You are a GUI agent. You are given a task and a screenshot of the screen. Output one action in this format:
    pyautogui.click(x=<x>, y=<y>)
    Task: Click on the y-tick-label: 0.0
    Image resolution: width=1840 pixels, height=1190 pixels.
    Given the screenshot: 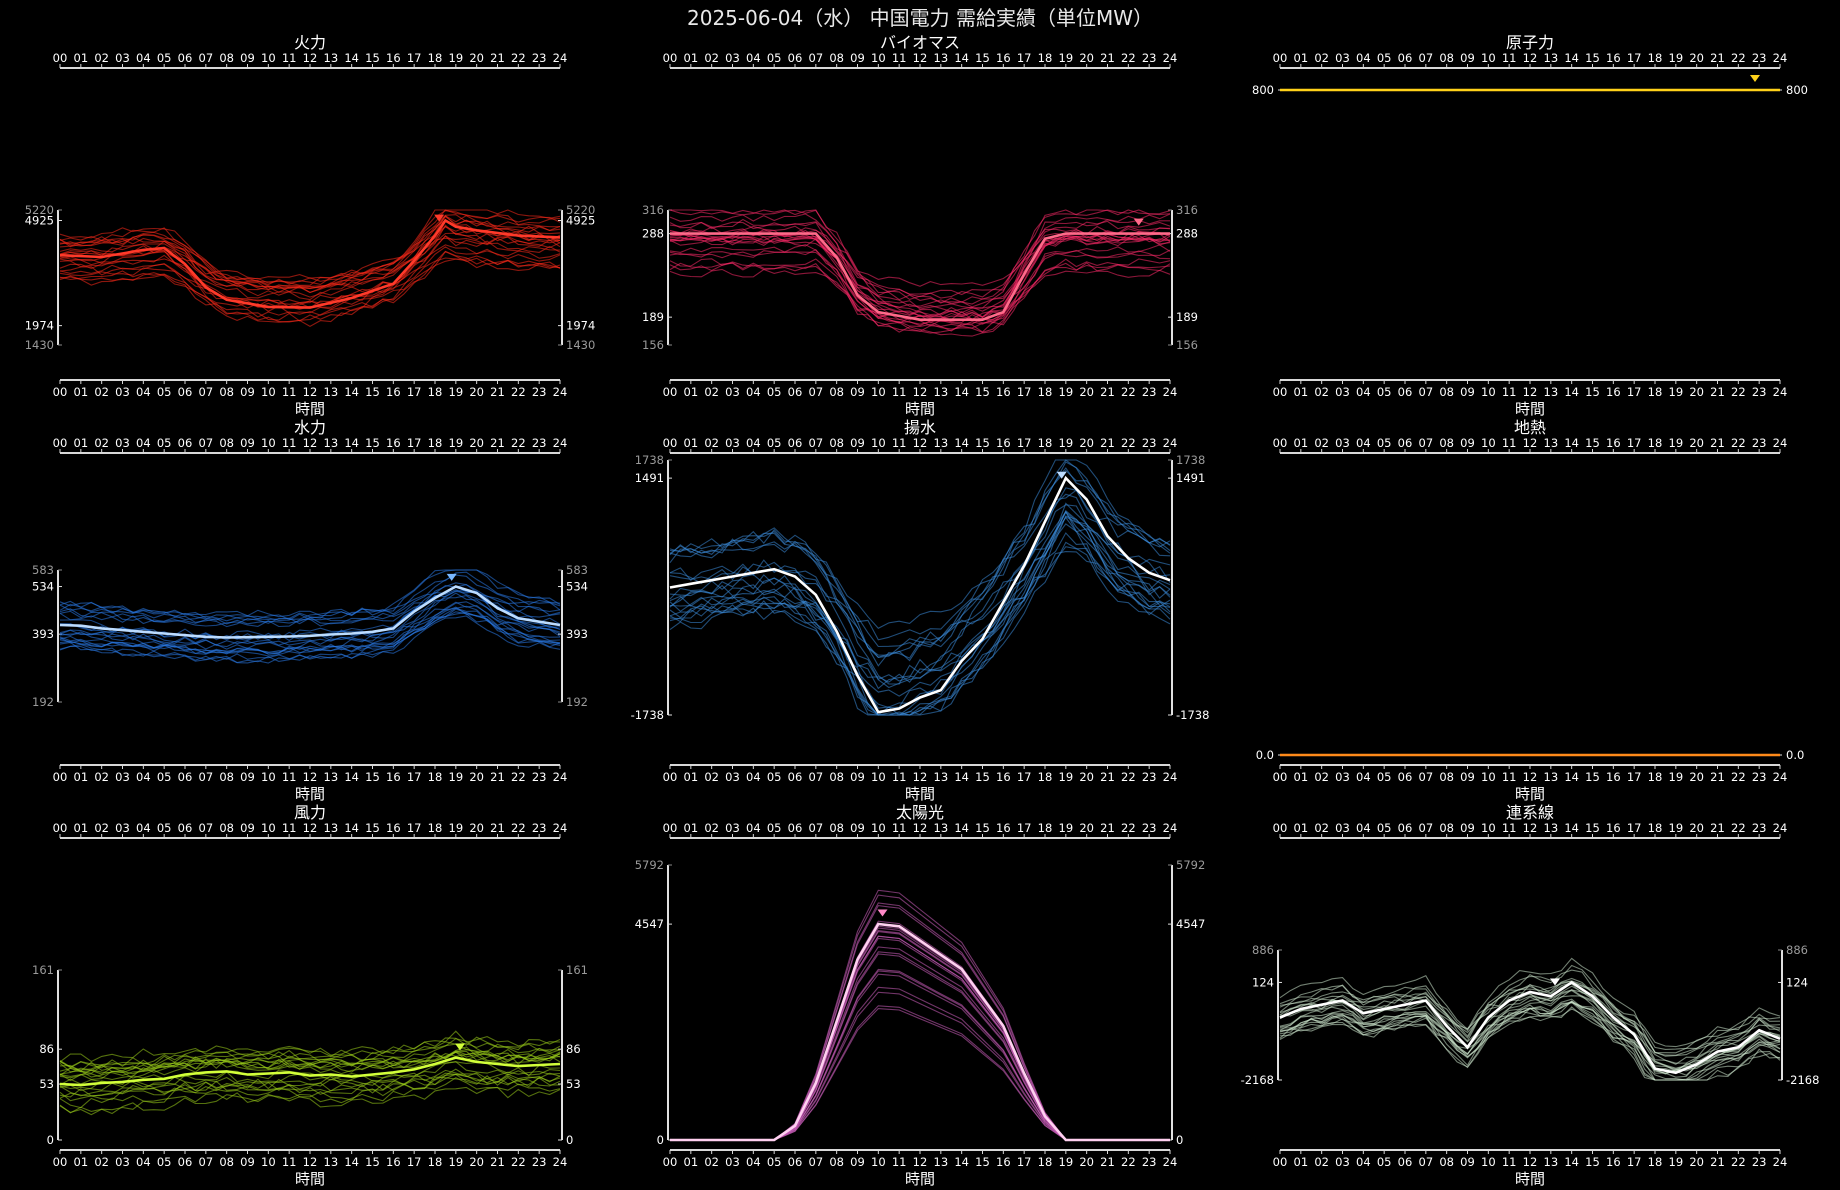 What is the action you would take?
    pyautogui.click(x=1265, y=755)
    